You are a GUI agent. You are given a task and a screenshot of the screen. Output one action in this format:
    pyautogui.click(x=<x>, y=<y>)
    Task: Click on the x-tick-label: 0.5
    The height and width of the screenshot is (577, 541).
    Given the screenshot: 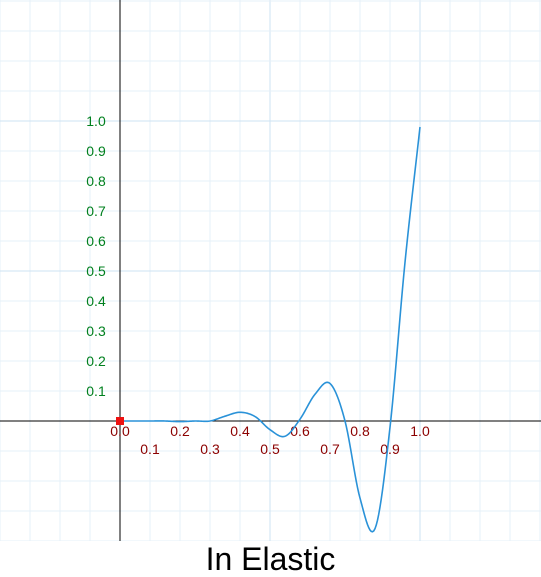 What is the action you would take?
    pyautogui.click(x=270, y=449)
    